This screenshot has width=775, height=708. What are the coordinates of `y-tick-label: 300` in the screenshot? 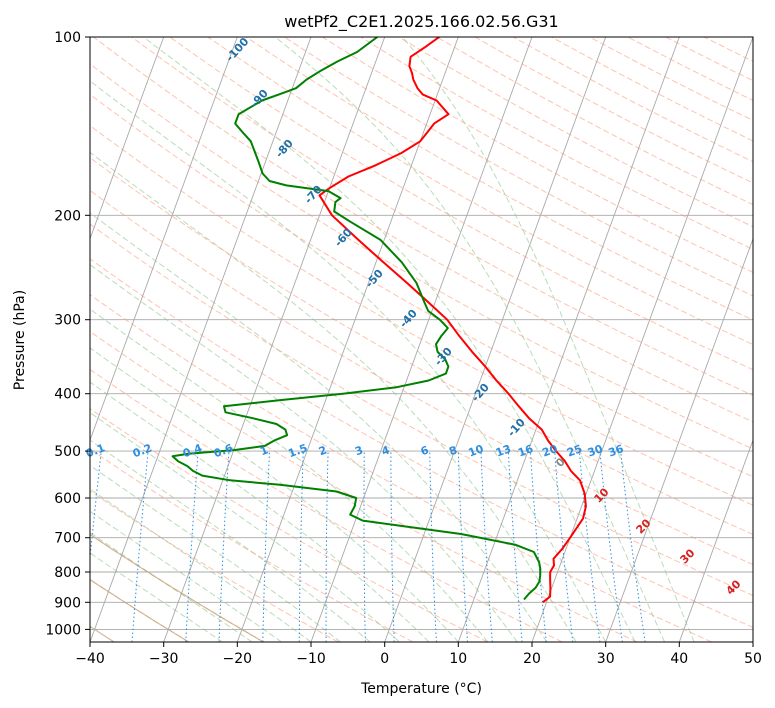 It's located at (67, 321).